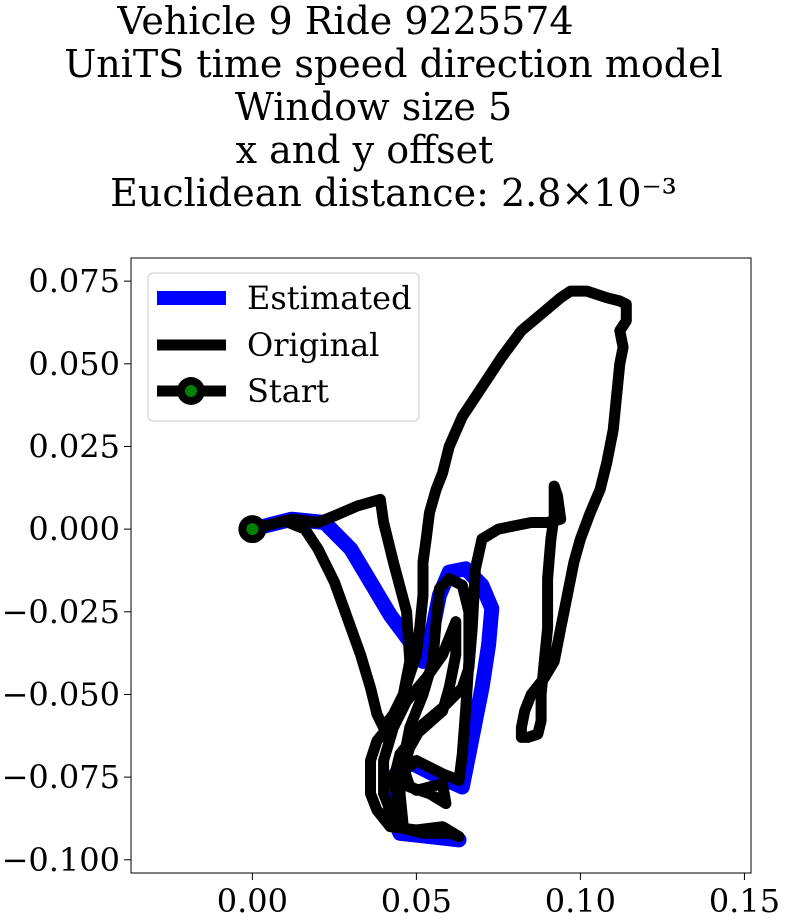  I want to click on y-tick-label: −0.075, so click(61, 777).